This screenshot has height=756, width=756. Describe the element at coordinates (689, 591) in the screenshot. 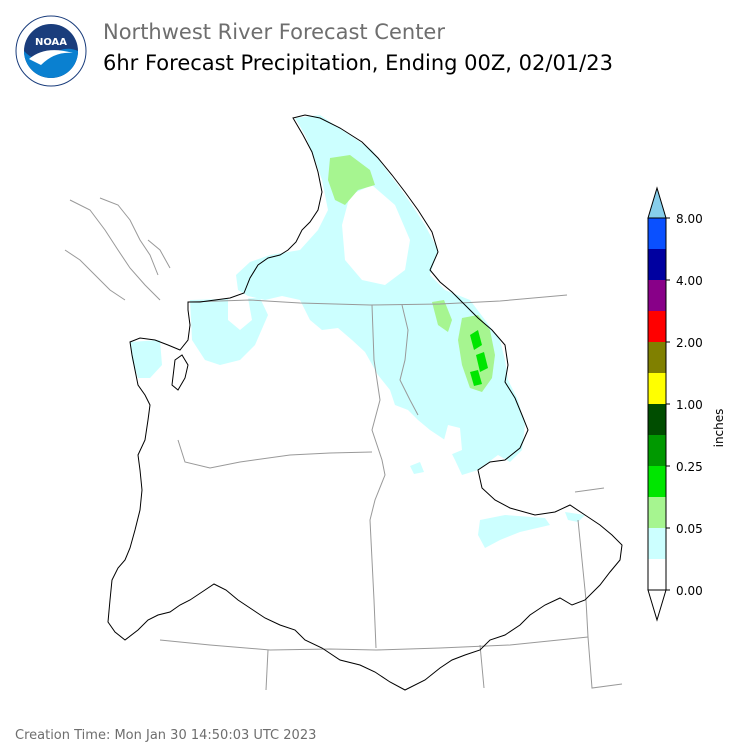

I see `colorbar-tick-label: 0.00` at that location.